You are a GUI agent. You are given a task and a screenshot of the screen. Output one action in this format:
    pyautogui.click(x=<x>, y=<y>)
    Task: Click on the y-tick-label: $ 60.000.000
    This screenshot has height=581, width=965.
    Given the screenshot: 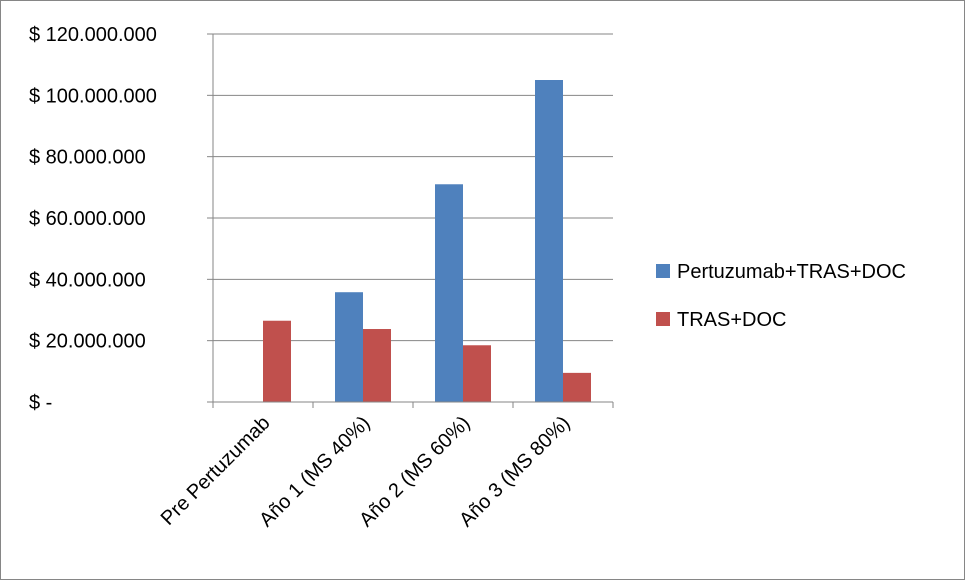 What is the action you would take?
    pyautogui.click(x=87, y=219)
    